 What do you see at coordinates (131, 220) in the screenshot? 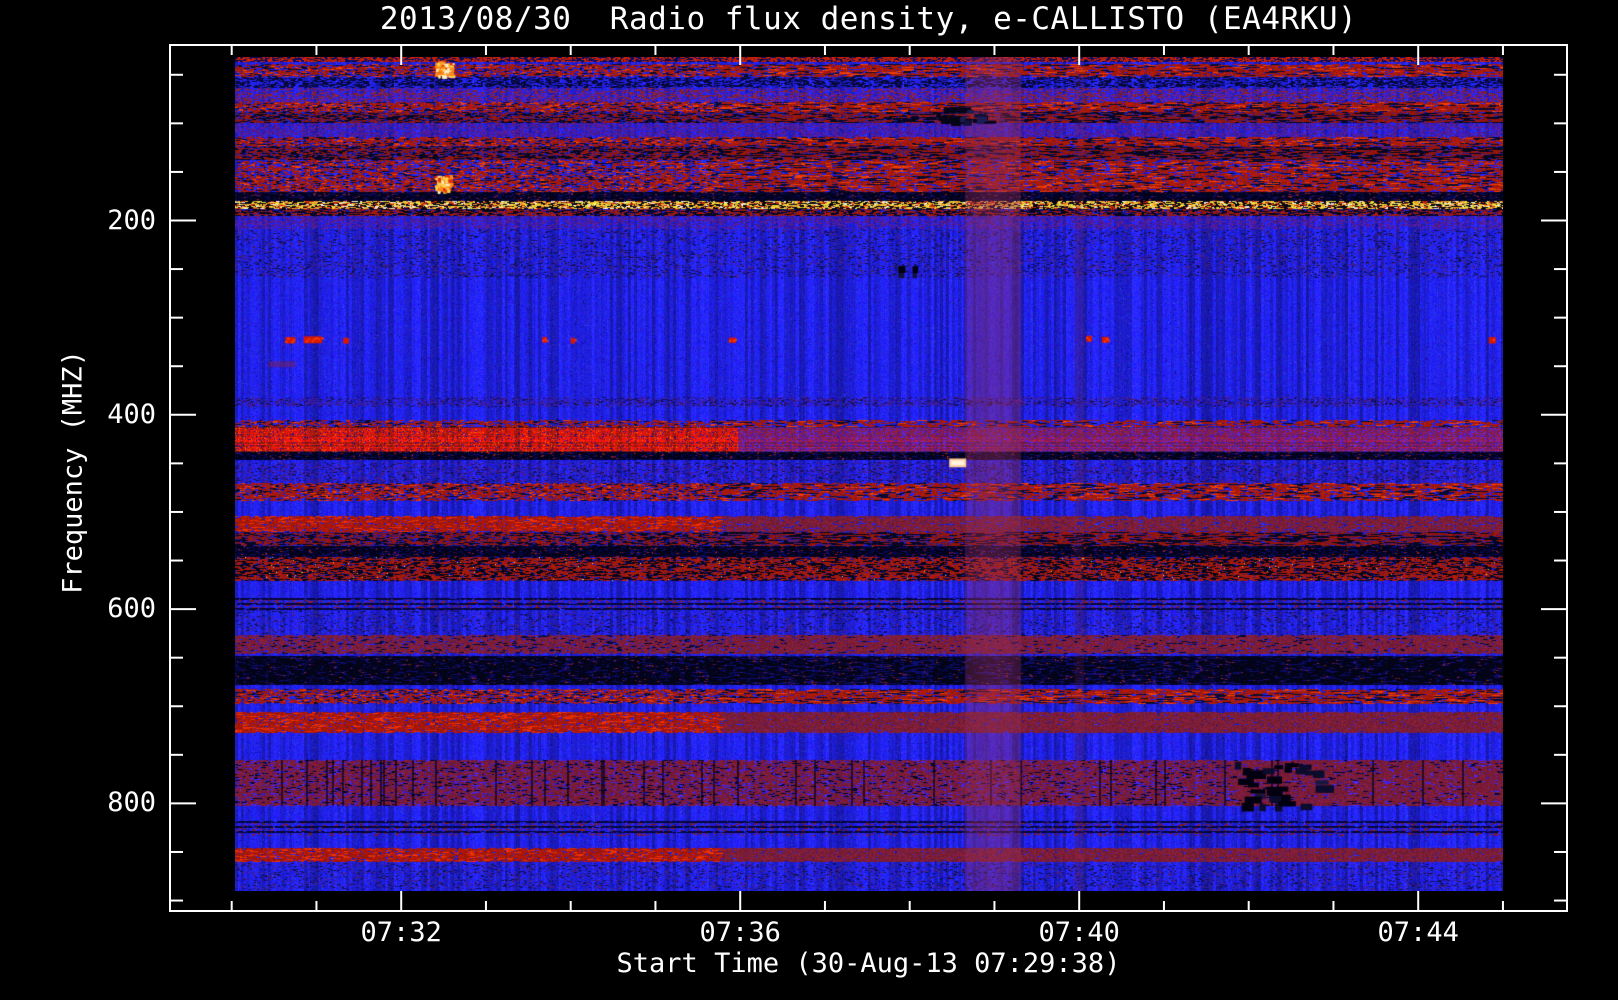
I see `y-tick-label: 200` at bounding box center [131, 220].